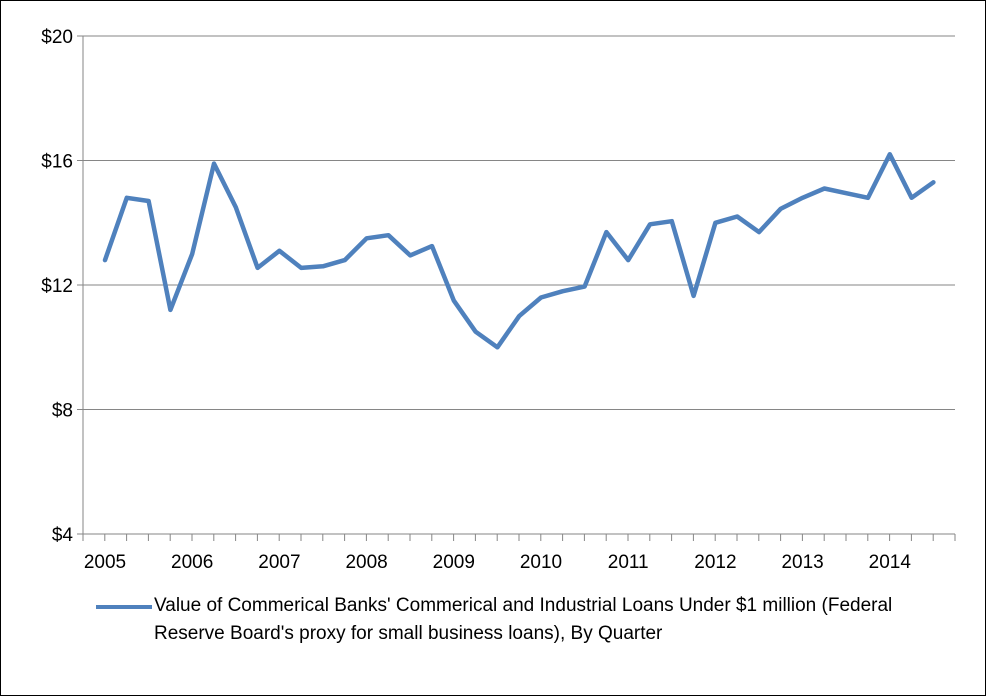  I want to click on x-tick-label: 2012, so click(715, 562).